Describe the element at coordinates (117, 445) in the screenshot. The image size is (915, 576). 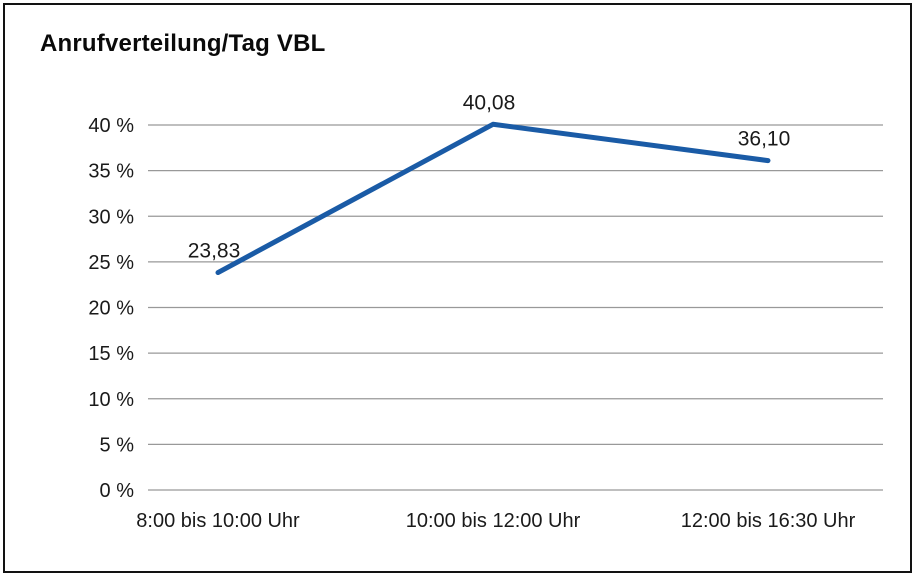
I see `y-tick-label: 5 %` at that location.